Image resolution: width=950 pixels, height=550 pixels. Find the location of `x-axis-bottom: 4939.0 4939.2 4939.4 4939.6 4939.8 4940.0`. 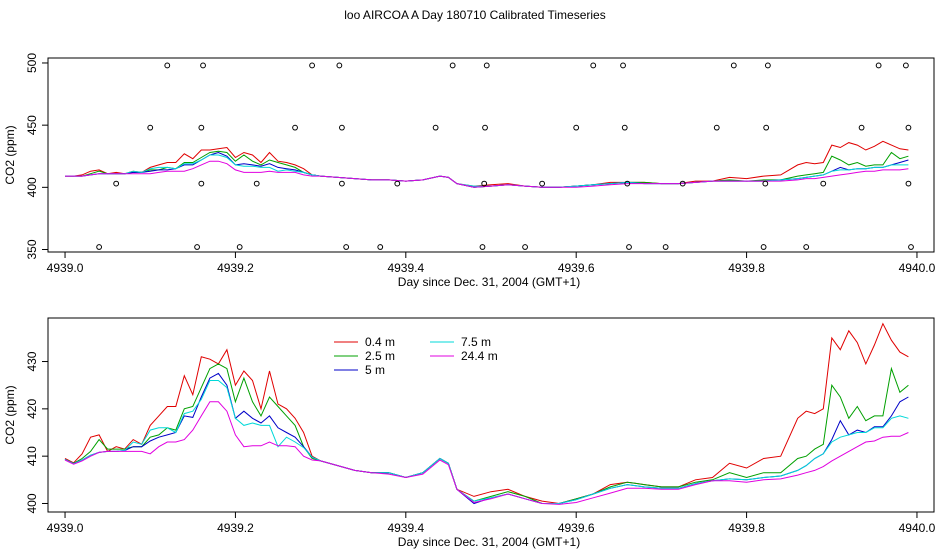

x-axis-bottom: 4939.0 4939.2 4939.4 4939.6 4939.8 4940.0 is located at coordinates (491, 523).